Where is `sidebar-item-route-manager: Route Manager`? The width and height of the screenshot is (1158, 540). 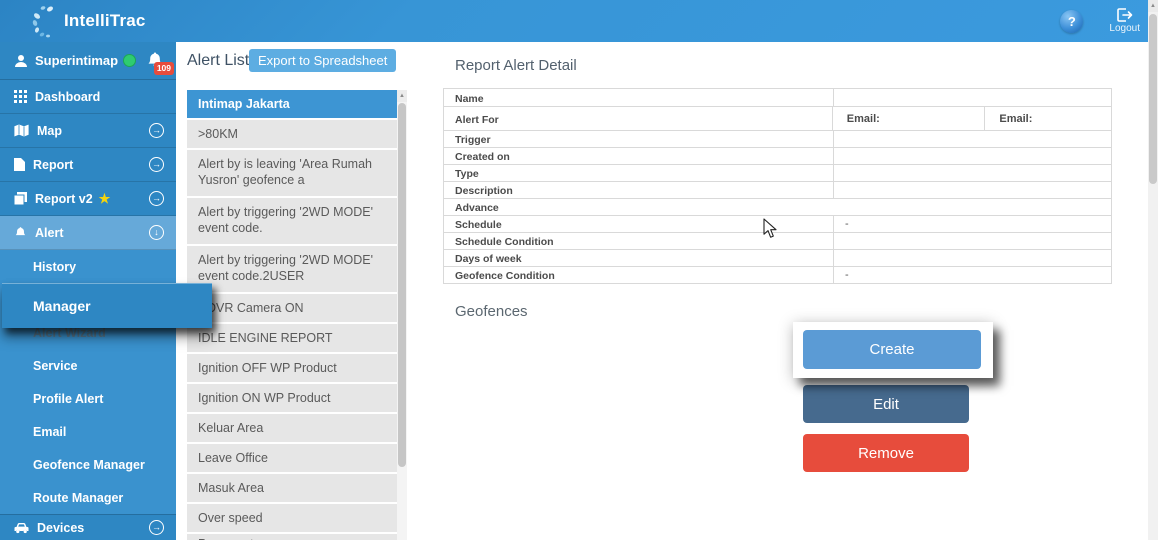
sidebar-item-route-manager: Route Manager is located at coordinates (78, 497).